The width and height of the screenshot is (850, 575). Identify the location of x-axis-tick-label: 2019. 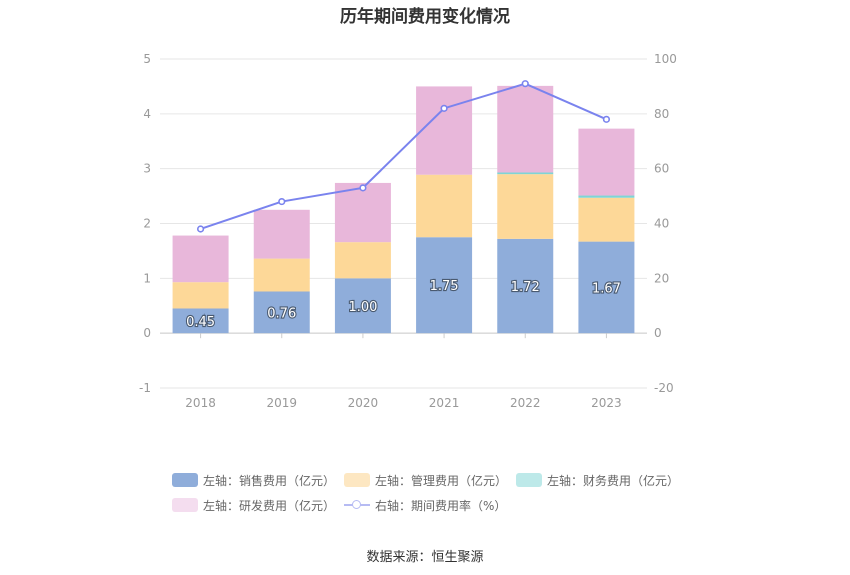
(281, 403).